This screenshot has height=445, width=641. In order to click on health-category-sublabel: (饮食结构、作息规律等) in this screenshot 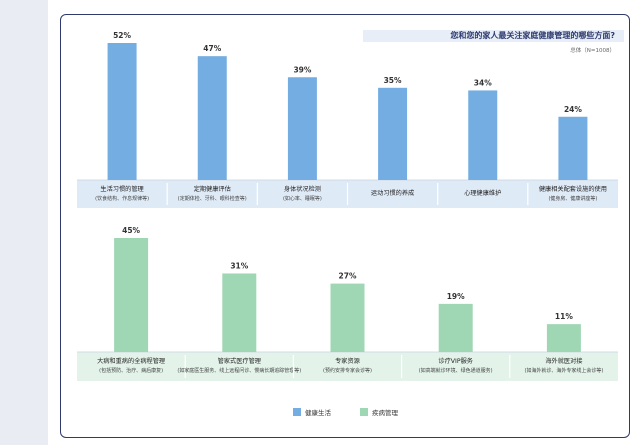, I will do `click(122, 198)`.